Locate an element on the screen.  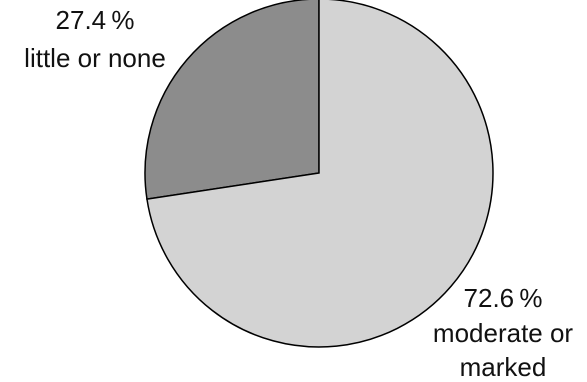
slice-category-label-little-or-none: little or none is located at coordinates (95, 58).